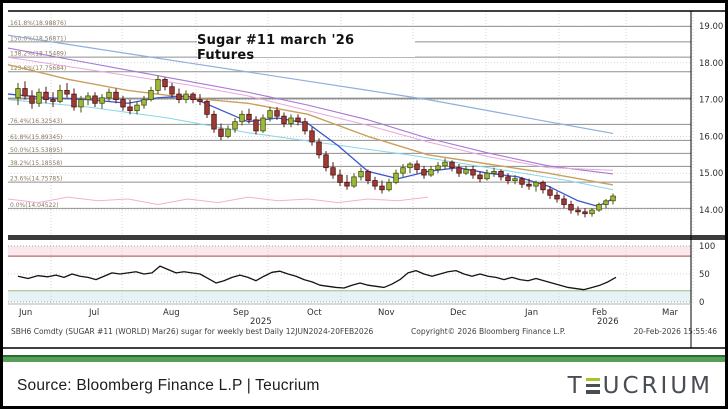 The height and width of the screenshot is (409, 728). I want to click on fib-level-label: 150.0%(18.56871), so click(38, 38).